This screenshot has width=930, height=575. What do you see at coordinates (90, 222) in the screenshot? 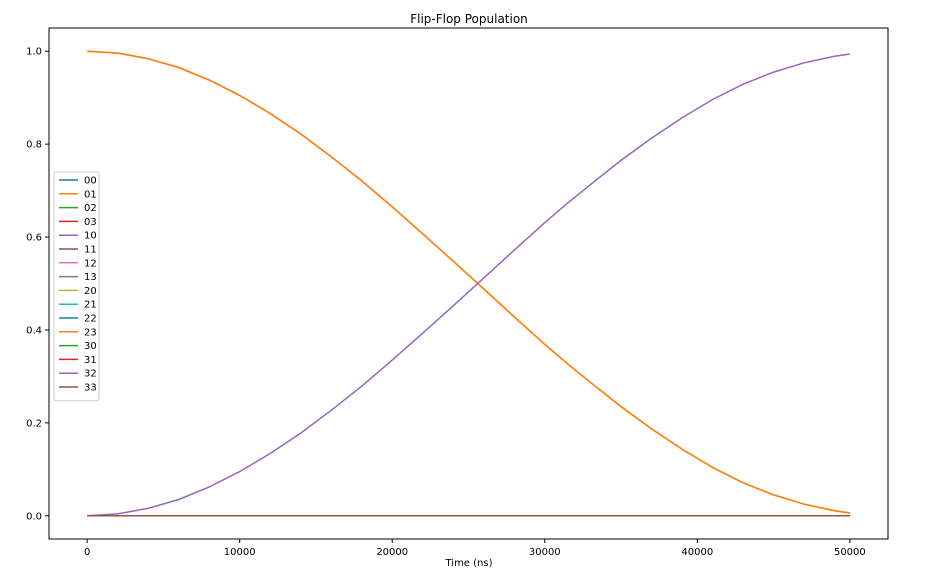
I see `legend-label-03: 03` at bounding box center [90, 222].